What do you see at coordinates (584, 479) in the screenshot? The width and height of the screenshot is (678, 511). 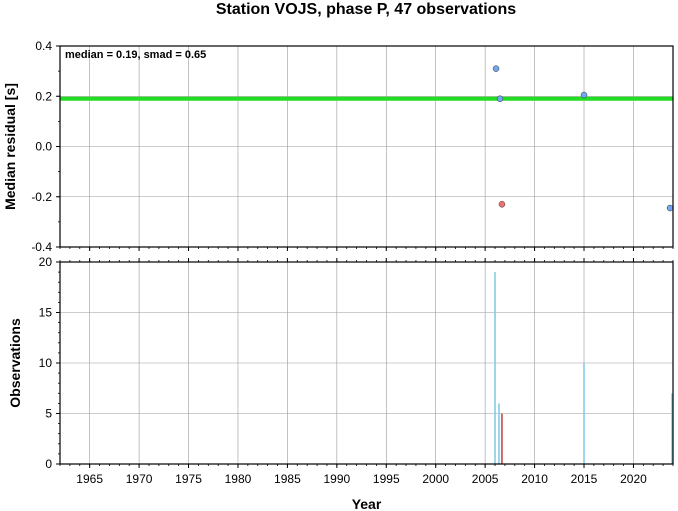 I see `x-tick-label: 2015` at bounding box center [584, 479].